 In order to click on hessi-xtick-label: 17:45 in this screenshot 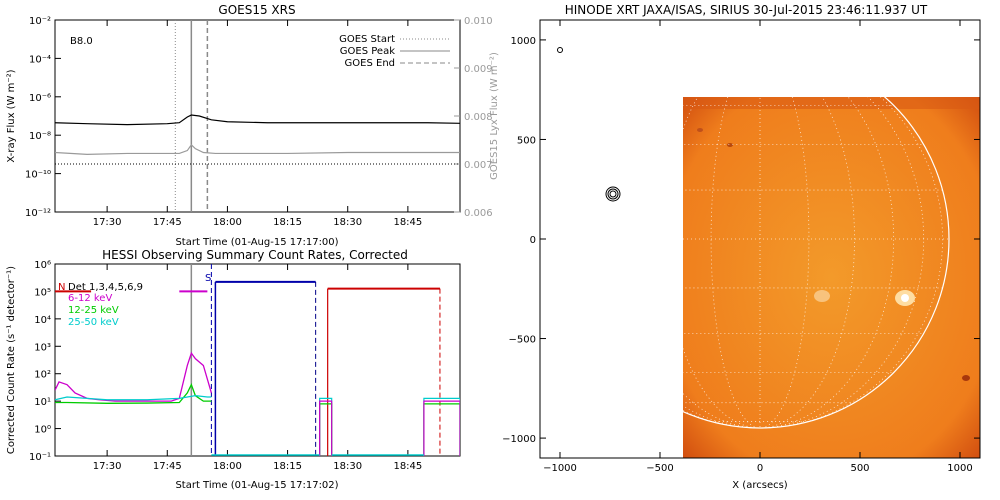, I will do `click(167, 466)`.